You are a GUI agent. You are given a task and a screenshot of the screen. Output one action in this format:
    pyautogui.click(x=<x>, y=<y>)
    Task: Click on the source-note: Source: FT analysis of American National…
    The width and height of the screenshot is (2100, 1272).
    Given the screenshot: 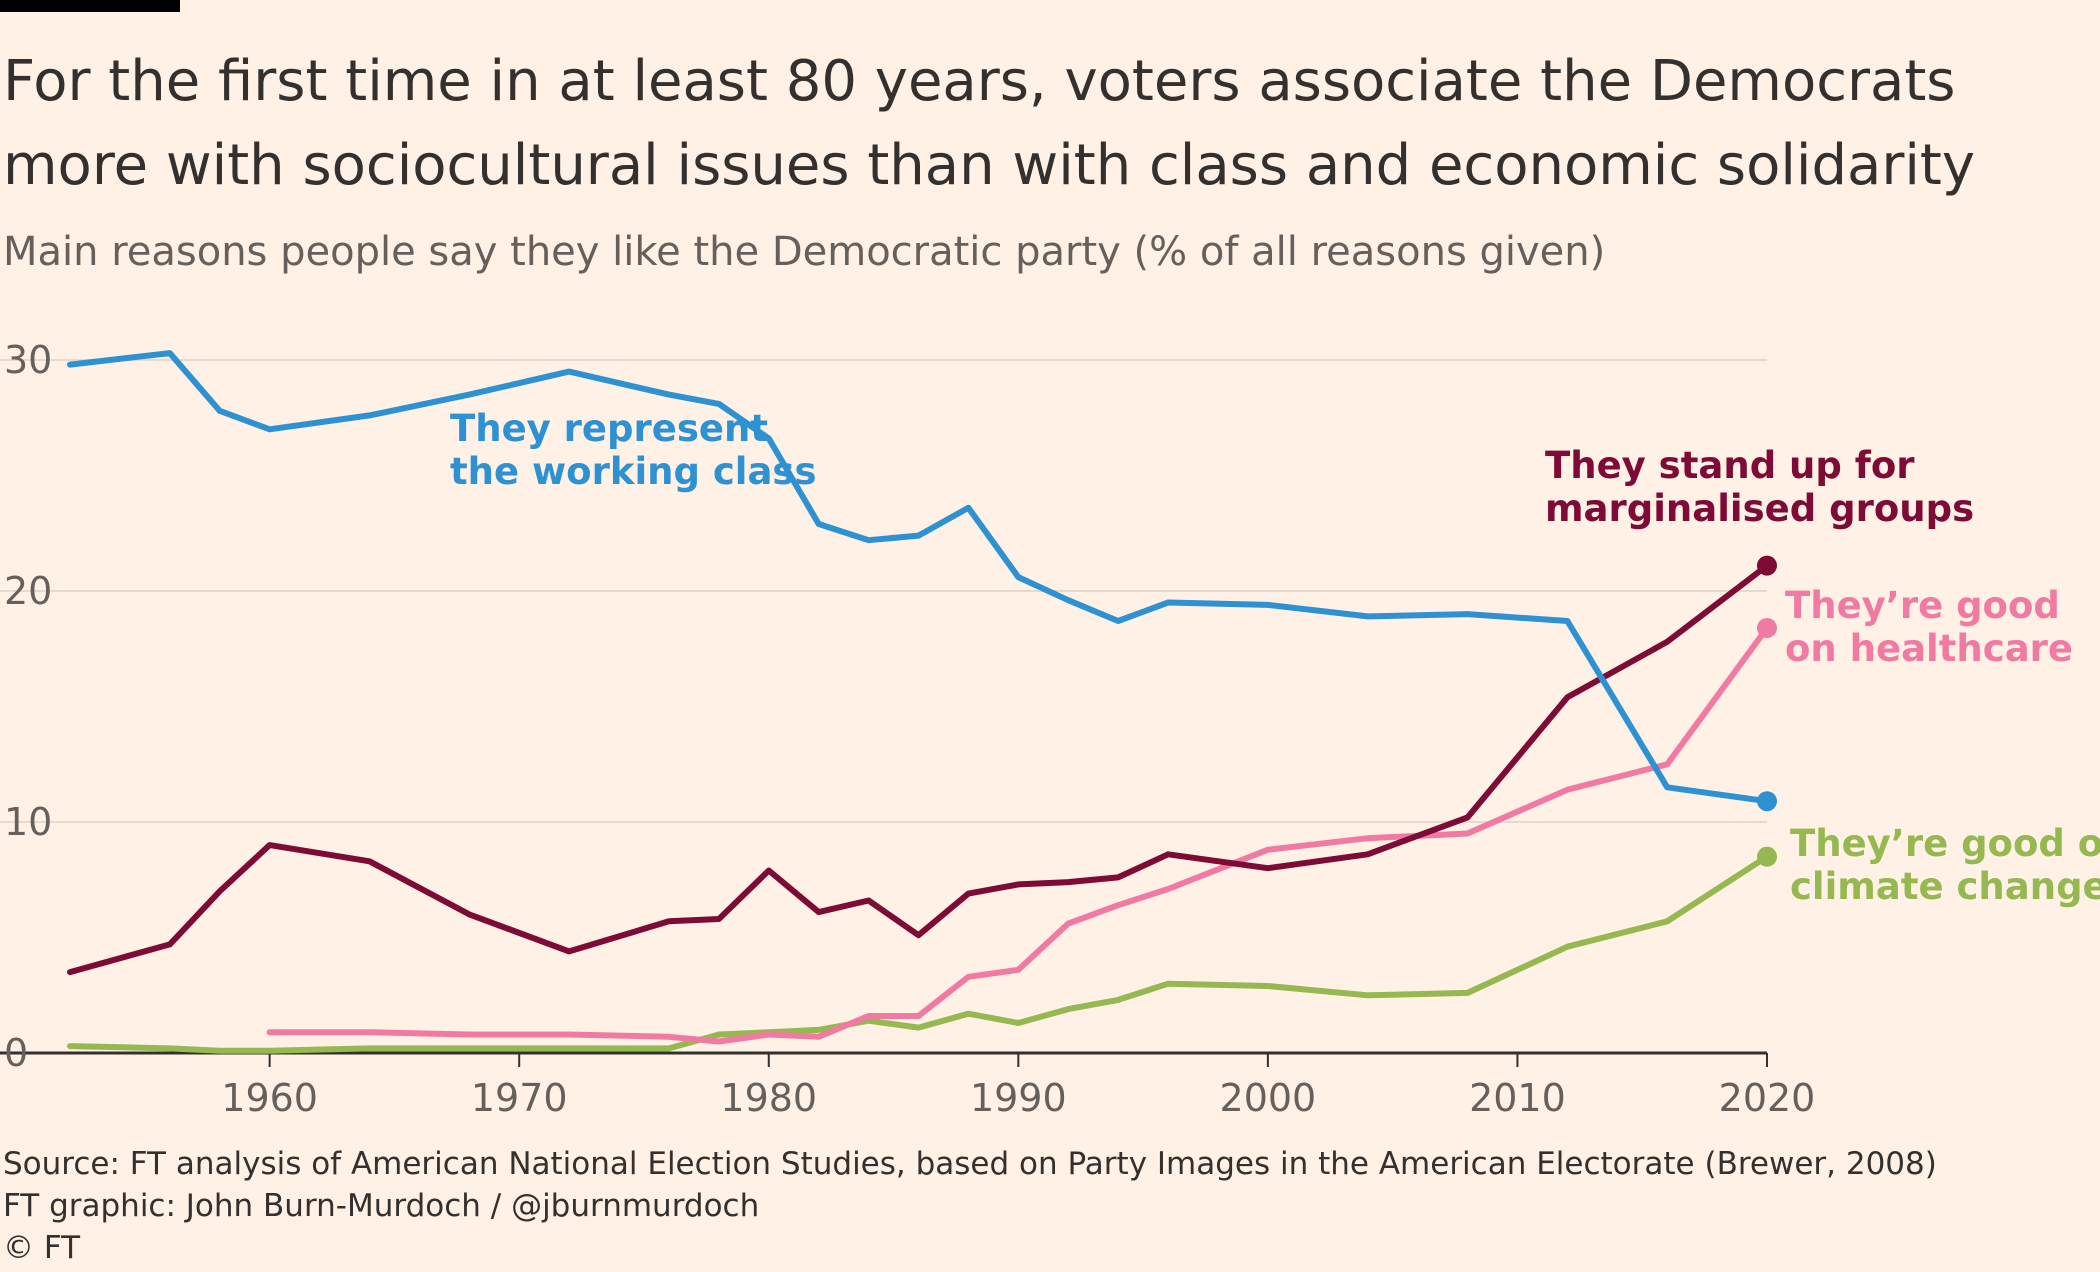 What is the action you would take?
    pyautogui.click(x=970, y=1164)
    